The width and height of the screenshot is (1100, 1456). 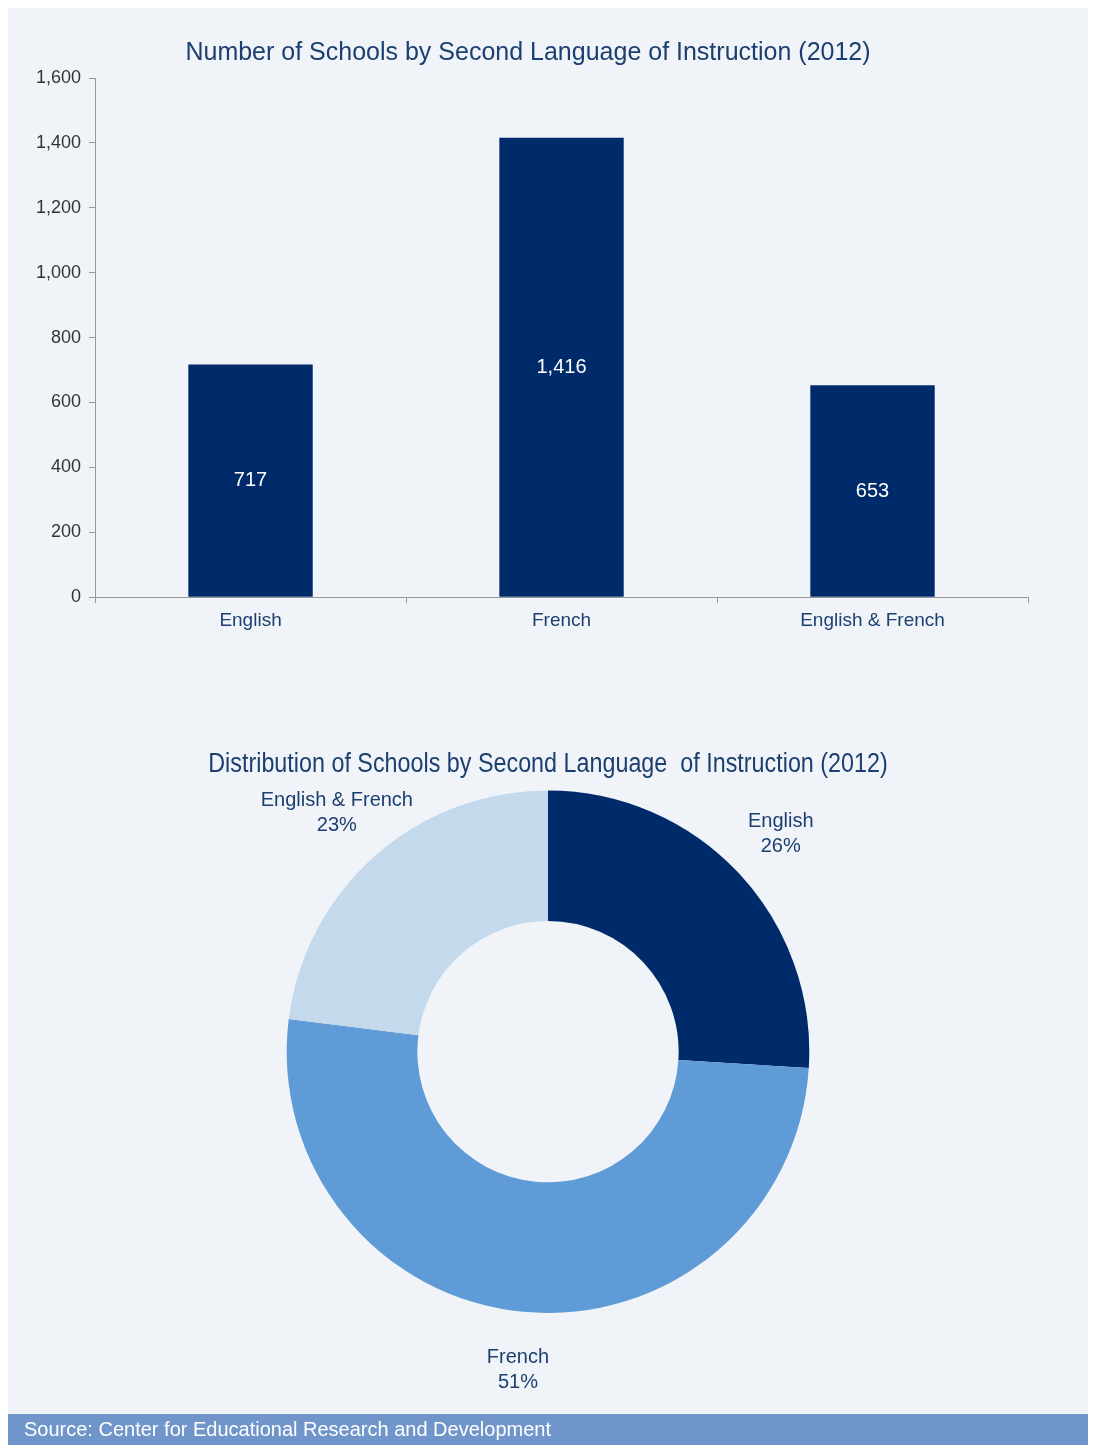 I want to click on y-tick-label: 600, so click(x=66, y=401).